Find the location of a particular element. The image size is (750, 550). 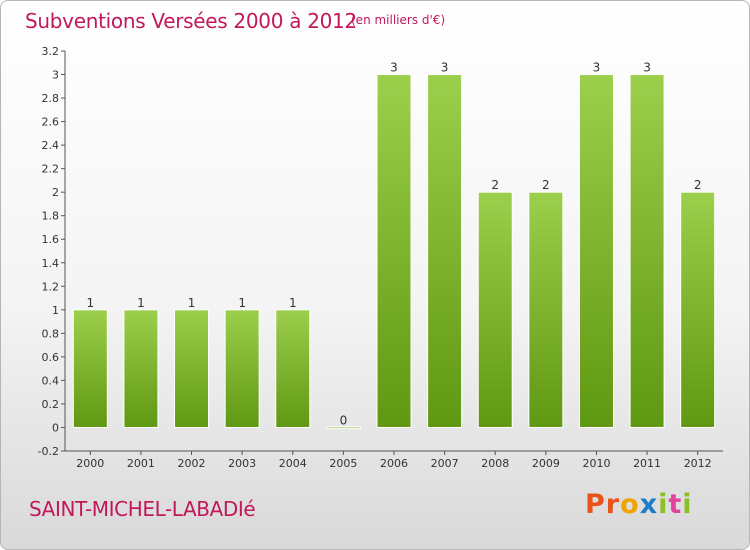

y-tick-label: 2 is located at coordinates (55, 192).